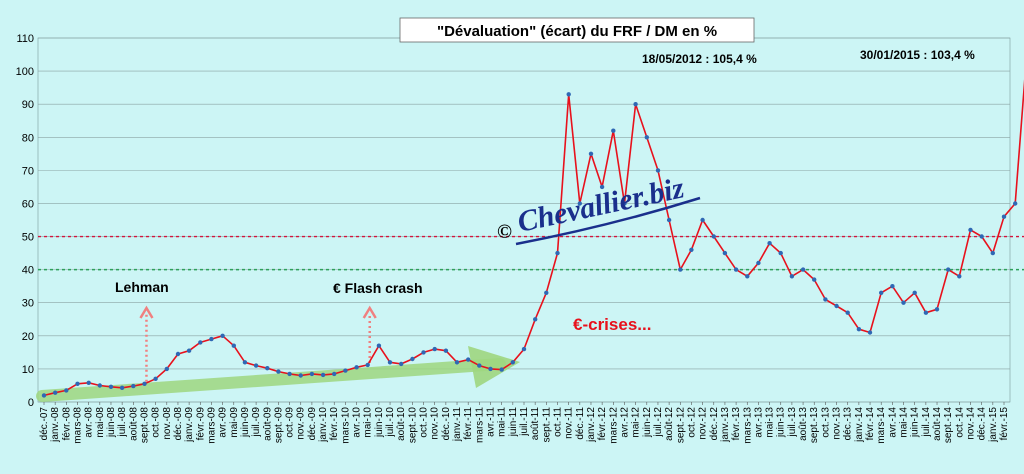 The width and height of the screenshot is (1024, 474). What do you see at coordinates (89, 422) in the screenshot?
I see `x-tick-label: avr.-08` at bounding box center [89, 422].